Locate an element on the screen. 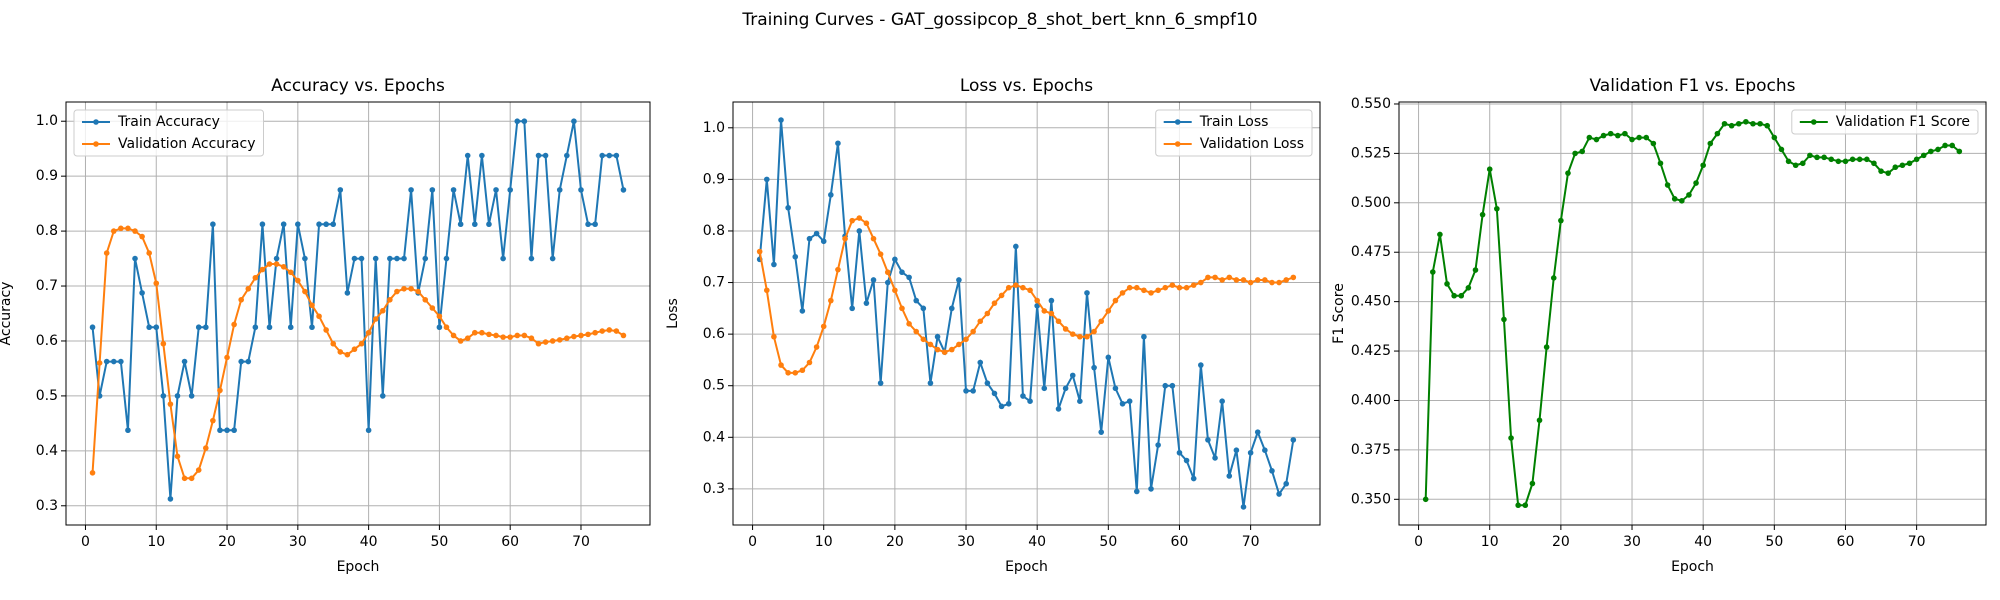 The image size is (2000, 600). y-tick-label: 0.5 is located at coordinates (47, 396).